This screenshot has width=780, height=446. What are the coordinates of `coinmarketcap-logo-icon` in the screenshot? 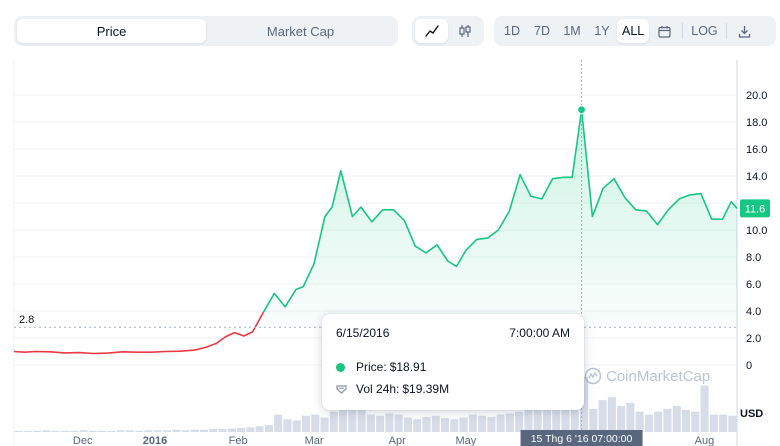 It's located at (593, 376).